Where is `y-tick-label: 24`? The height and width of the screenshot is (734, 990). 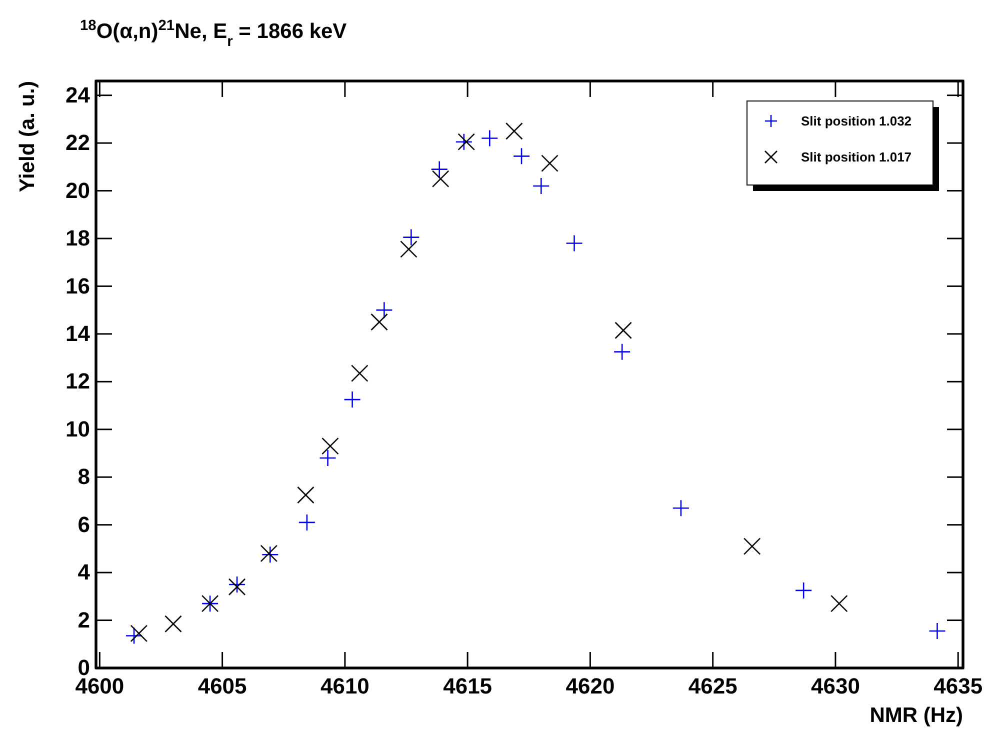
y-tick-label: 24 is located at coordinates (78, 95).